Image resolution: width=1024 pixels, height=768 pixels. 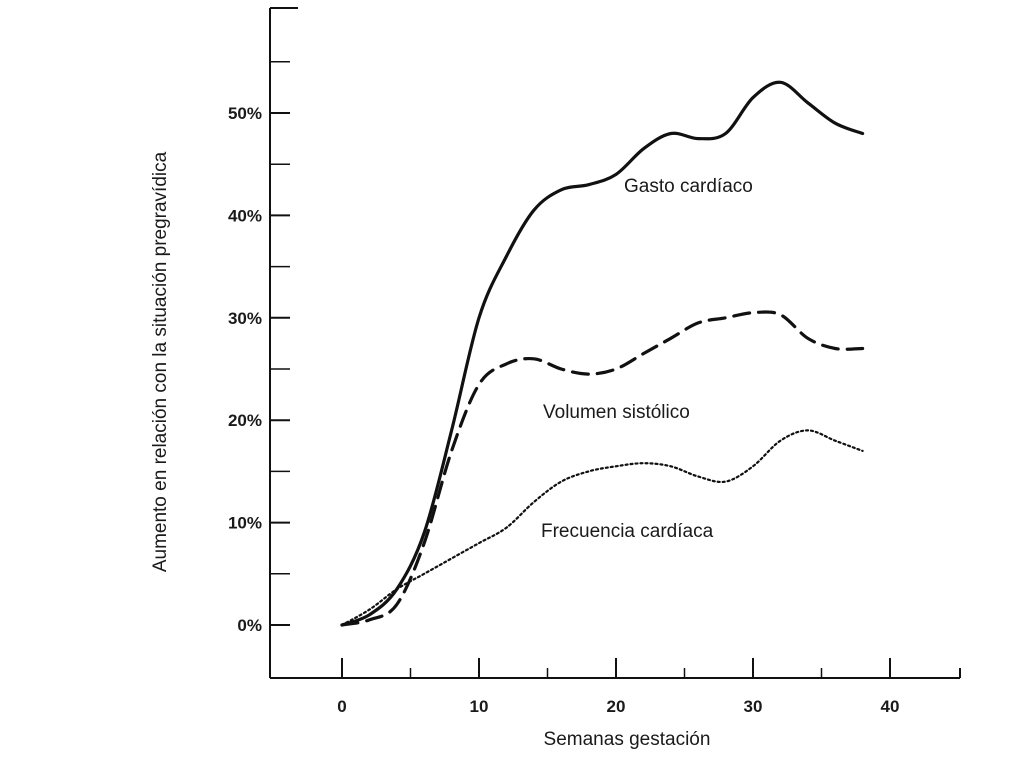 What do you see at coordinates (341, 706) in the screenshot?
I see `x-tick-label: 0` at bounding box center [341, 706].